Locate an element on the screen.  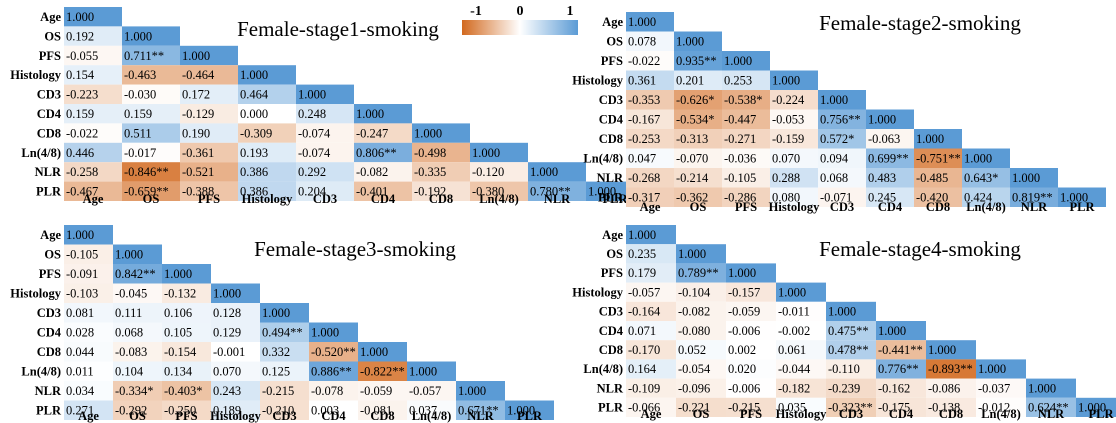
cell-value-label: 0.935** is located at coordinates (696, 61).